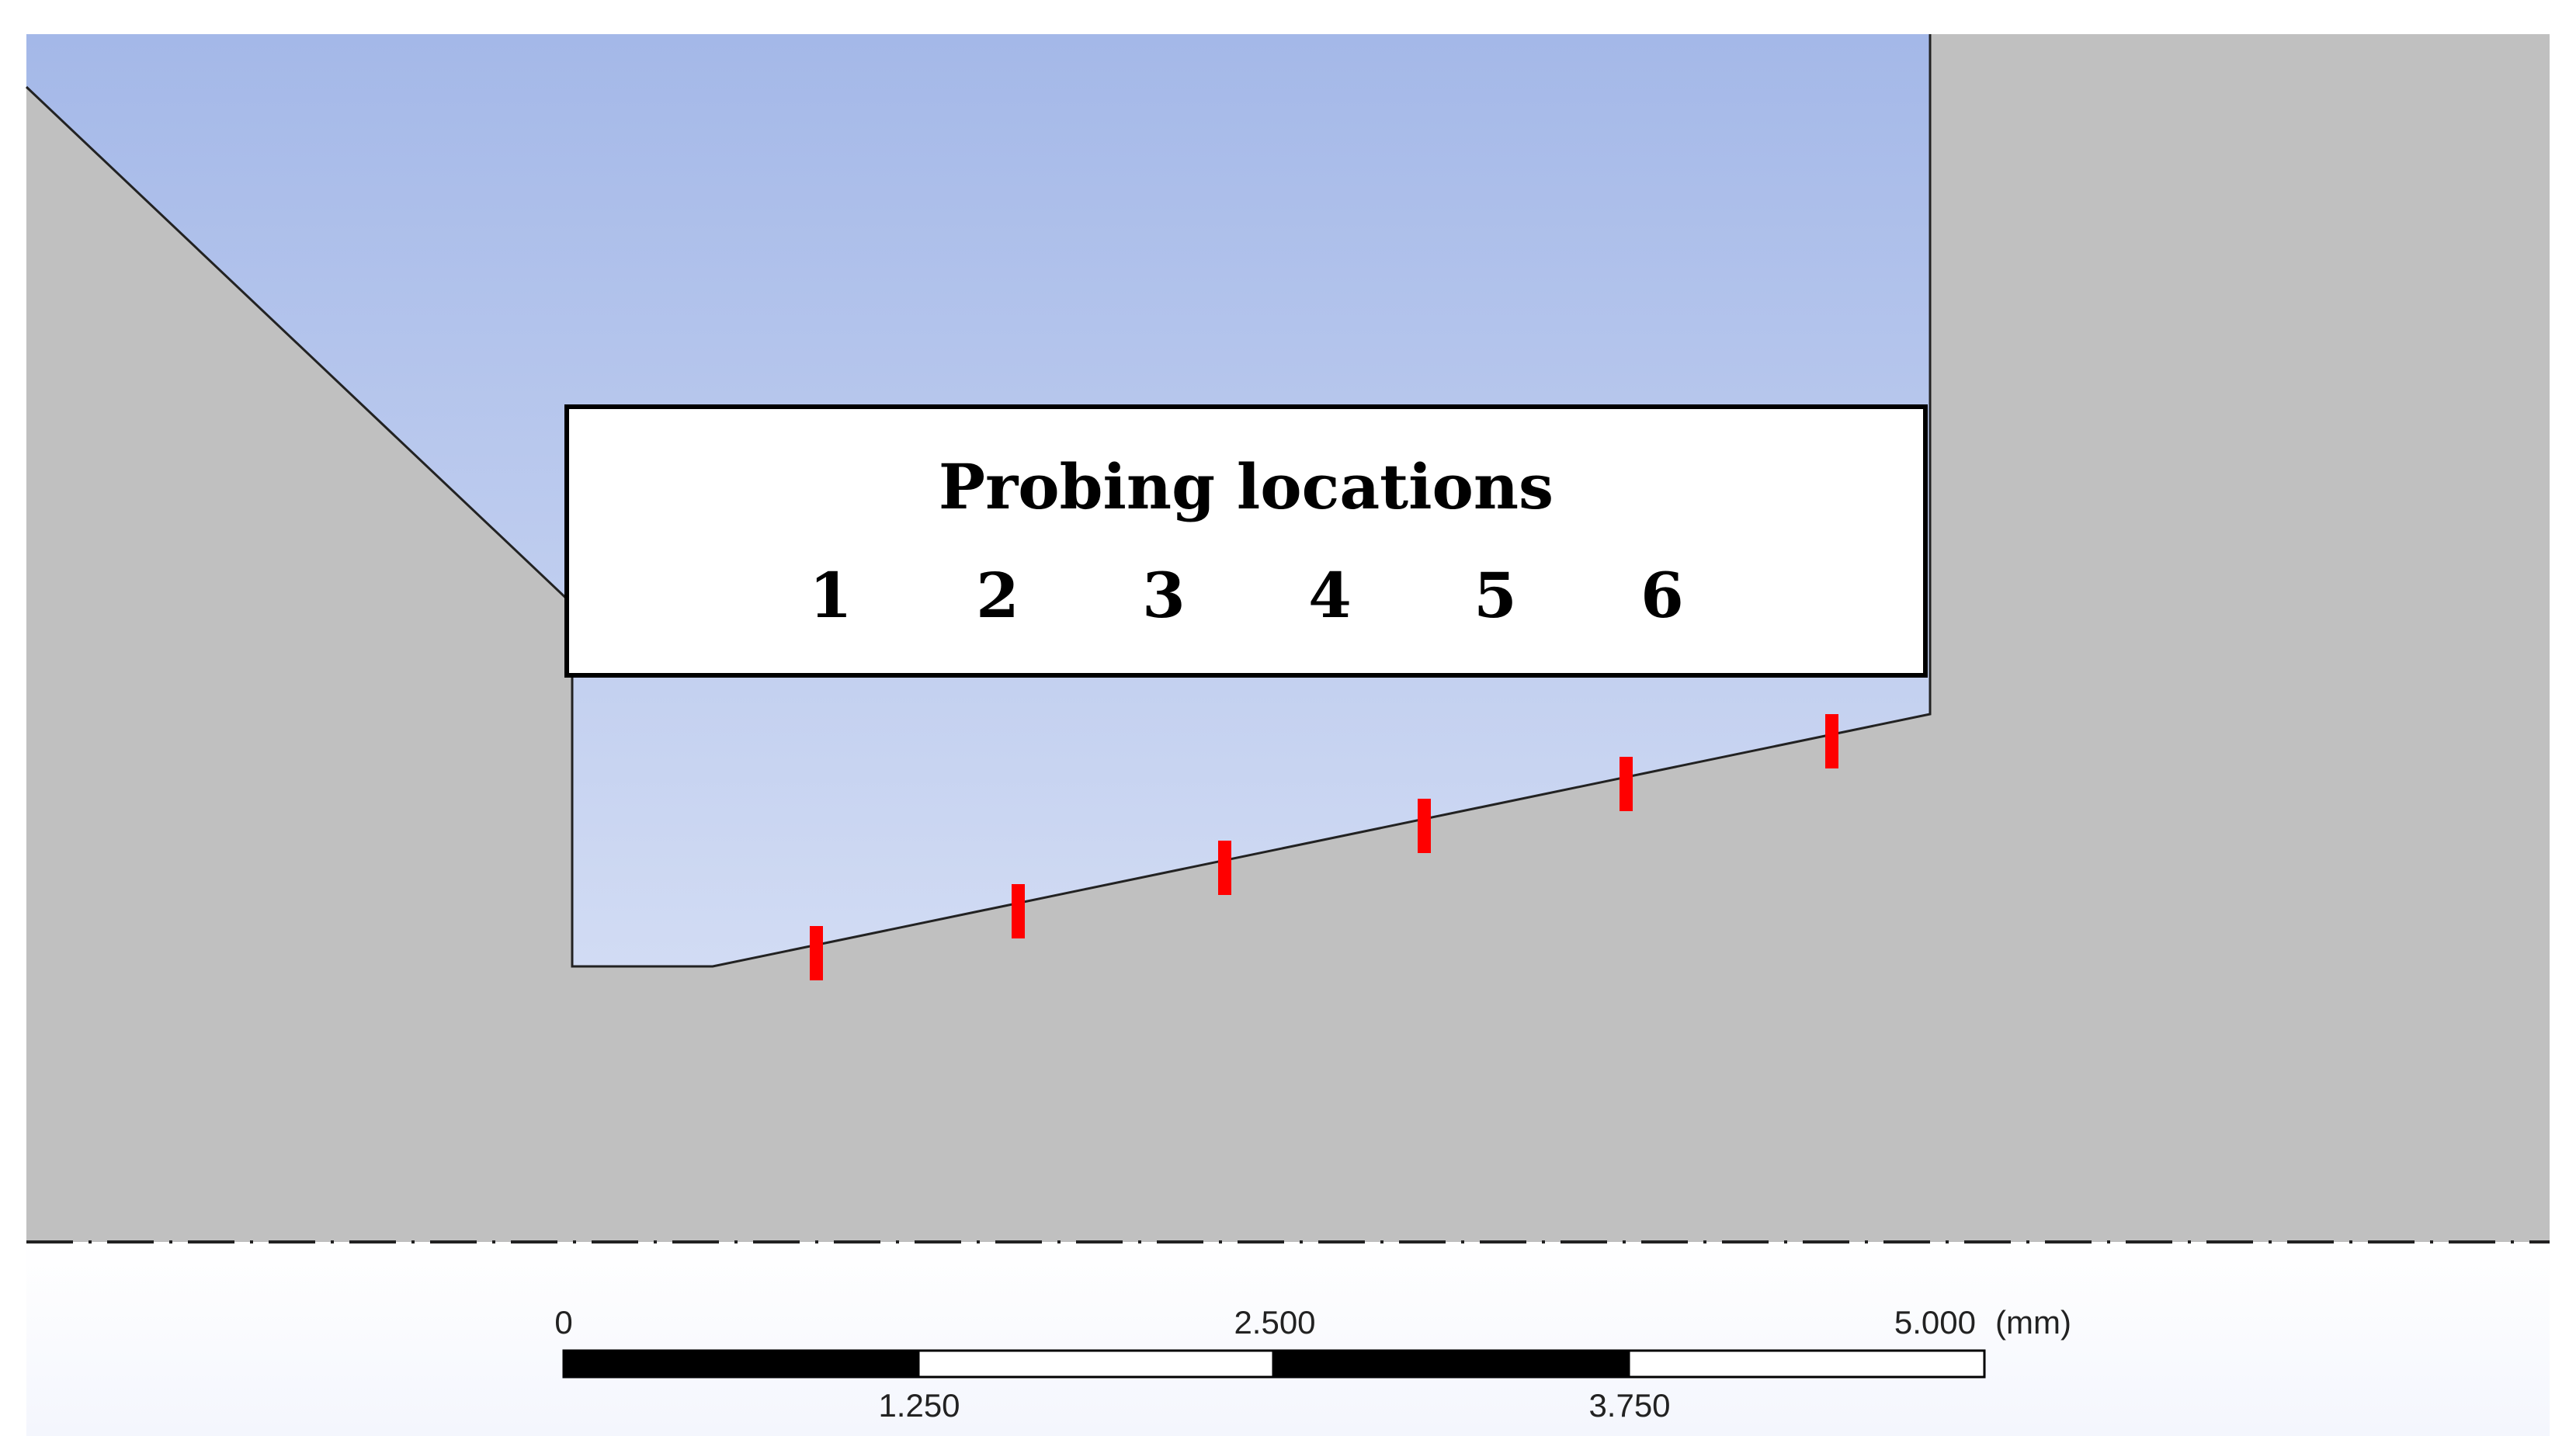  I want to click on legend-number-6: 6, so click(1662, 595).